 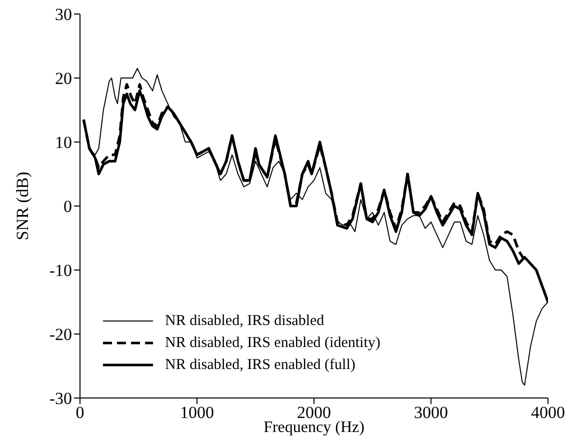 What do you see at coordinates (22, 206) in the screenshot?
I see `y-axis-title: SNR (dB)` at bounding box center [22, 206].